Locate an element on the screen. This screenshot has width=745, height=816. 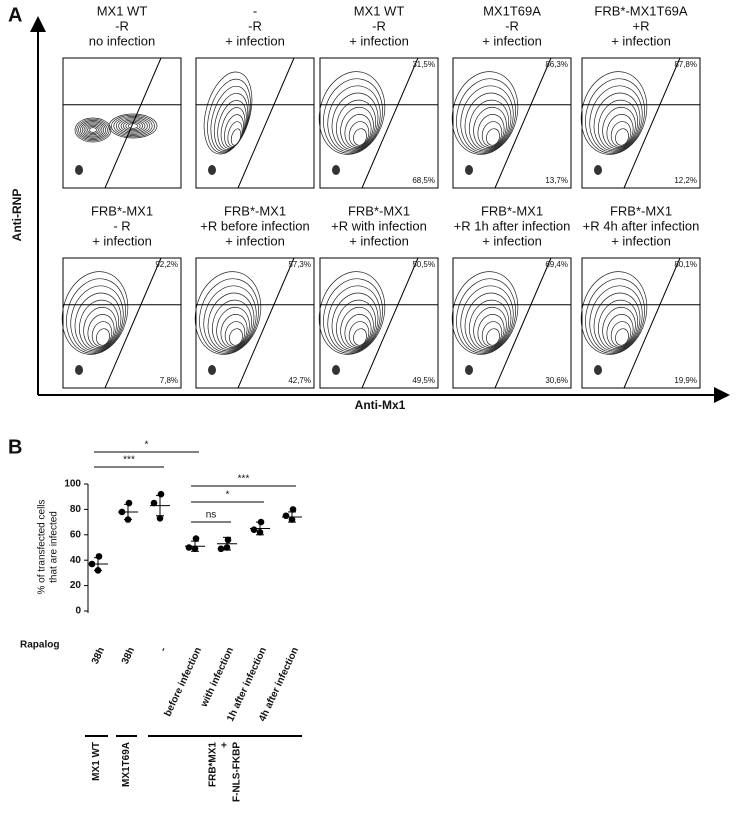
category-label: with infection is located at coordinates (217, 678).